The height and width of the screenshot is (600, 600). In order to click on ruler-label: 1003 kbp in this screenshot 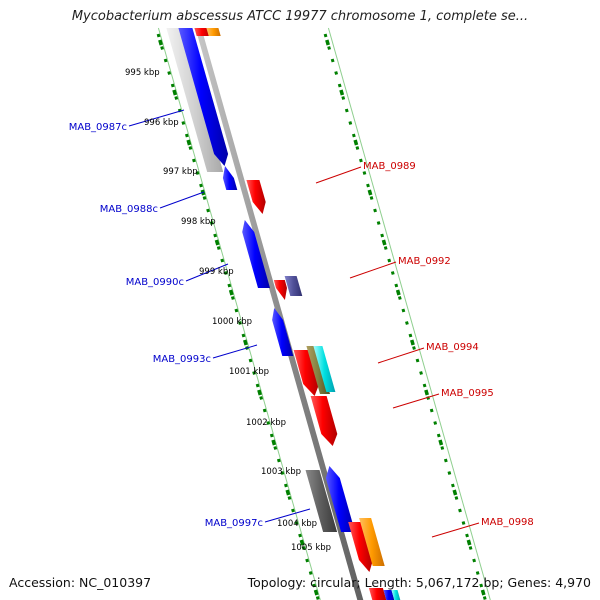, I will do `click(281, 472)`.